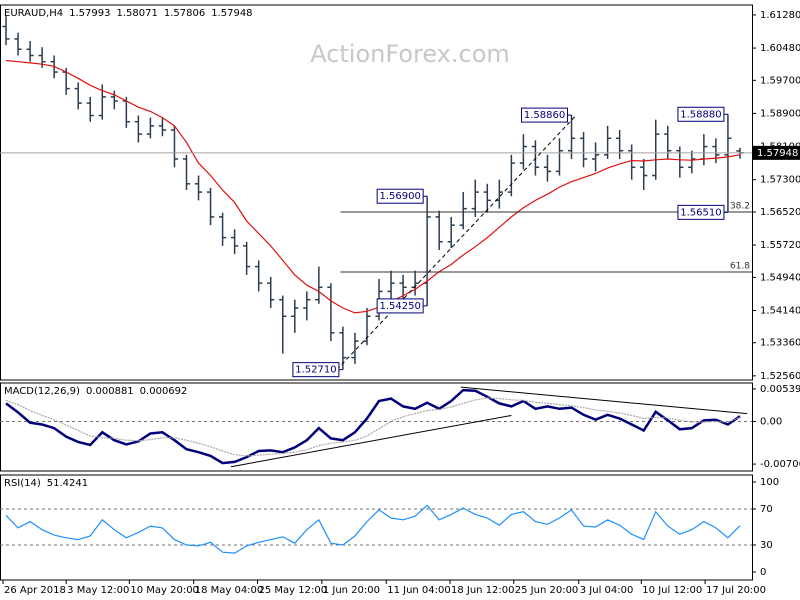  What do you see at coordinates (164, 391) in the screenshot?
I see `header-value: 0.000692` at bounding box center [164, 391].